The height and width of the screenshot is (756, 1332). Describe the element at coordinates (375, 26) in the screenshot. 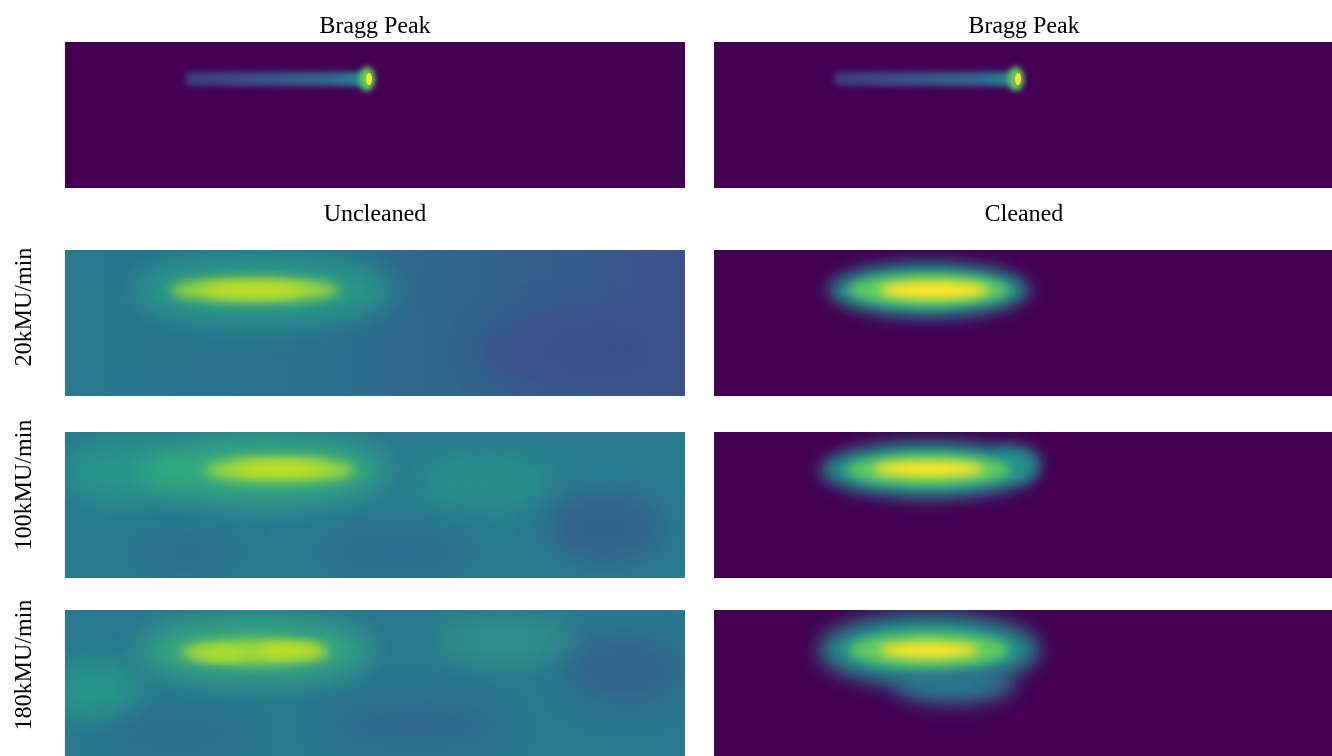

I see `title-bragg-peak-left: Bragg Peak` at that location.